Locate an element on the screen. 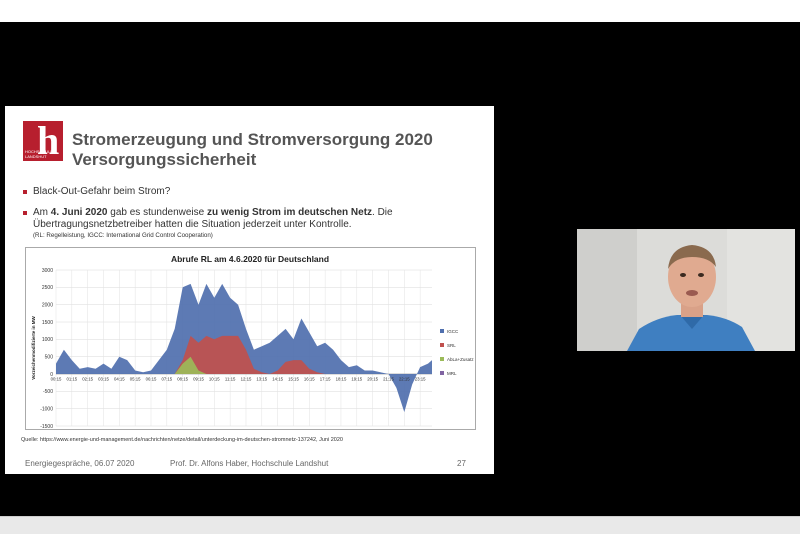 This screenshot has width=800, height=534. x-tick-label: 09:15 is located at coordinates (198, 379).